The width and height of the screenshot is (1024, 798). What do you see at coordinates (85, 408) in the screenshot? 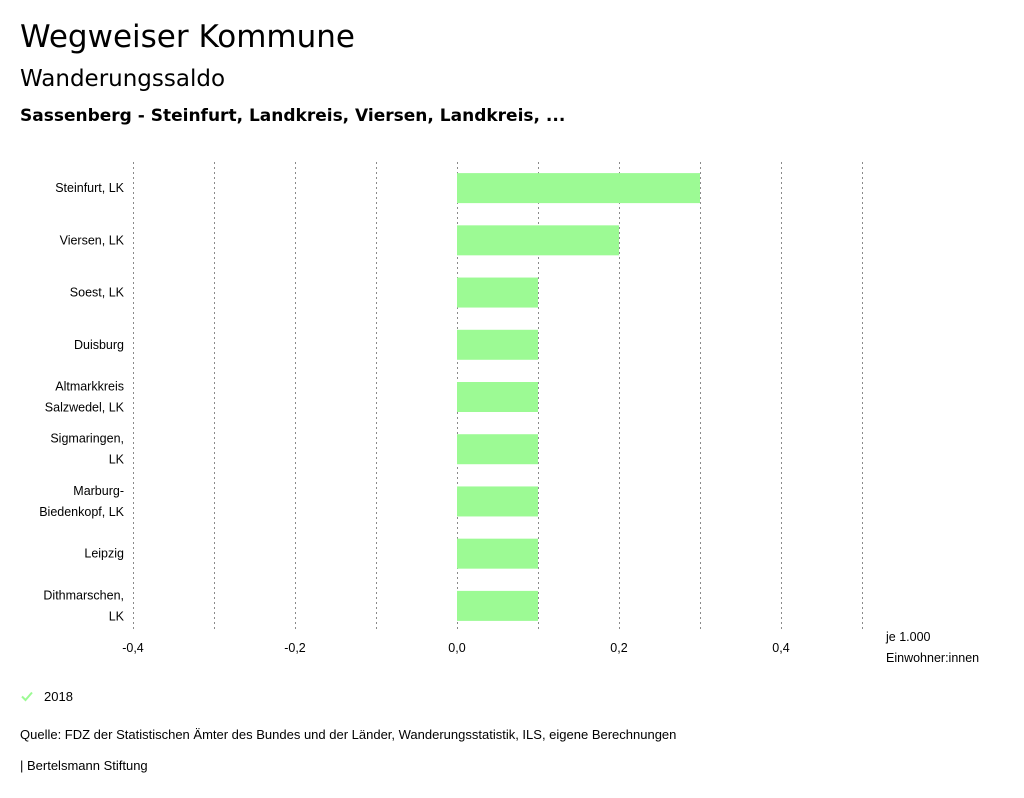
I see `category-label: Salzwedel, LK` at bounding box center [85, 408].